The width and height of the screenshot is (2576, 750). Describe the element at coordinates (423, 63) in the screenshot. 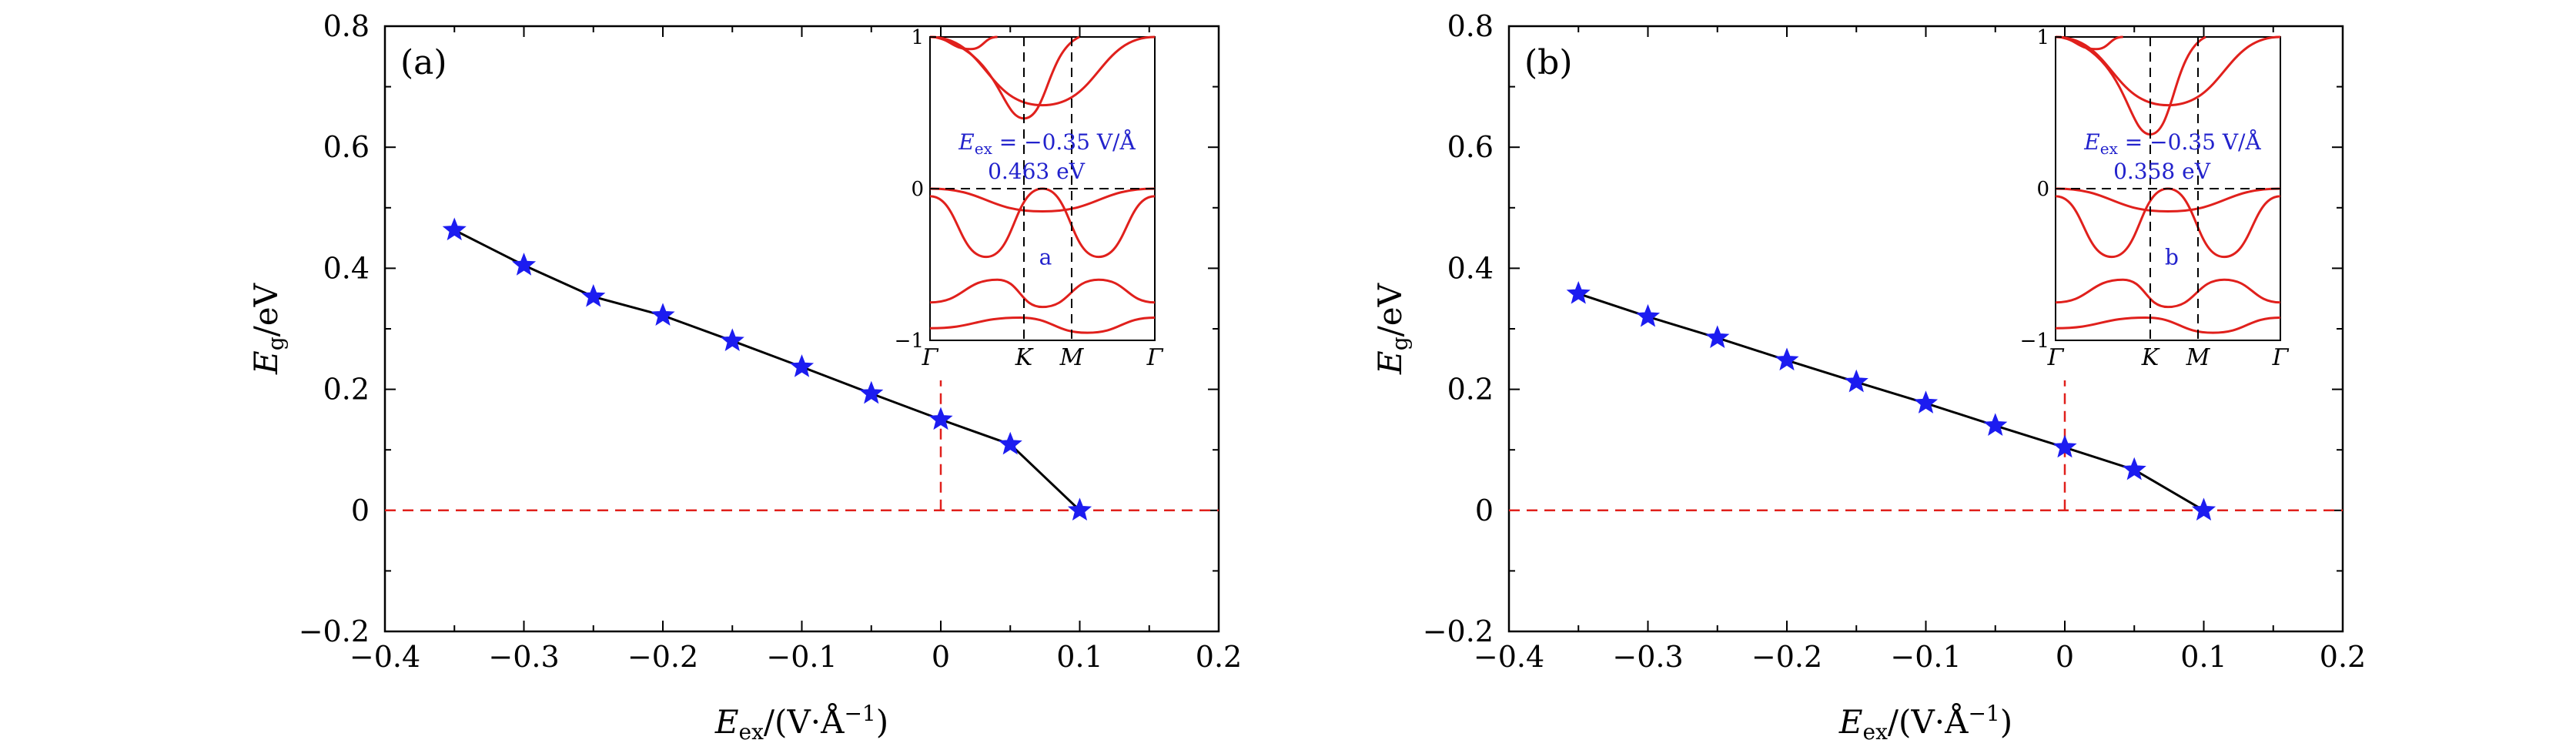

I see `panel-label: (a)` at that location.